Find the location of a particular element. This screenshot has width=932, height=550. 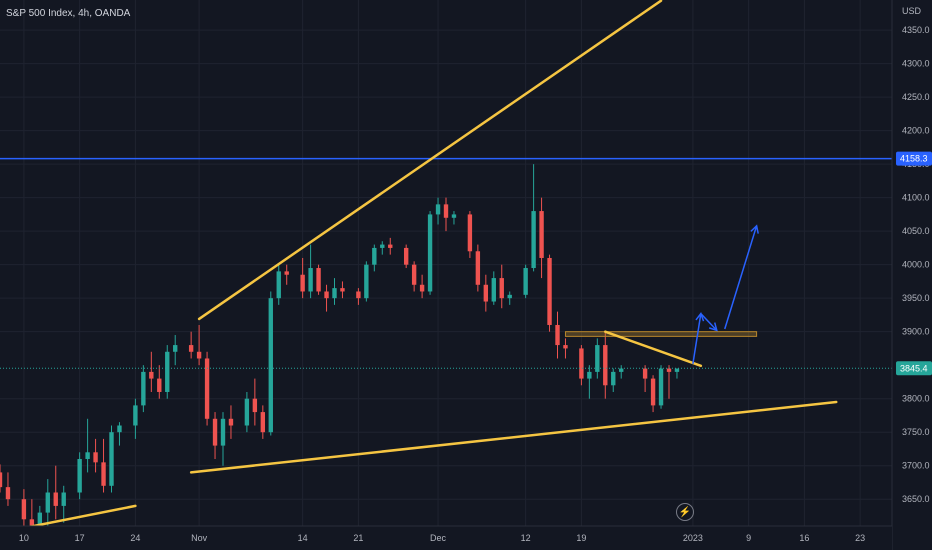

price-tick-label: 4250.0 is located at coordinates (916, 97).